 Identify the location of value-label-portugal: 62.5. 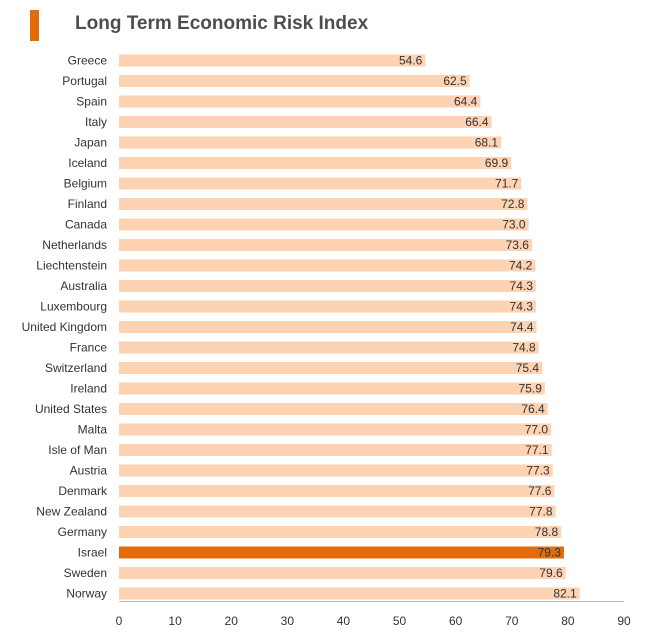
(455, 81).